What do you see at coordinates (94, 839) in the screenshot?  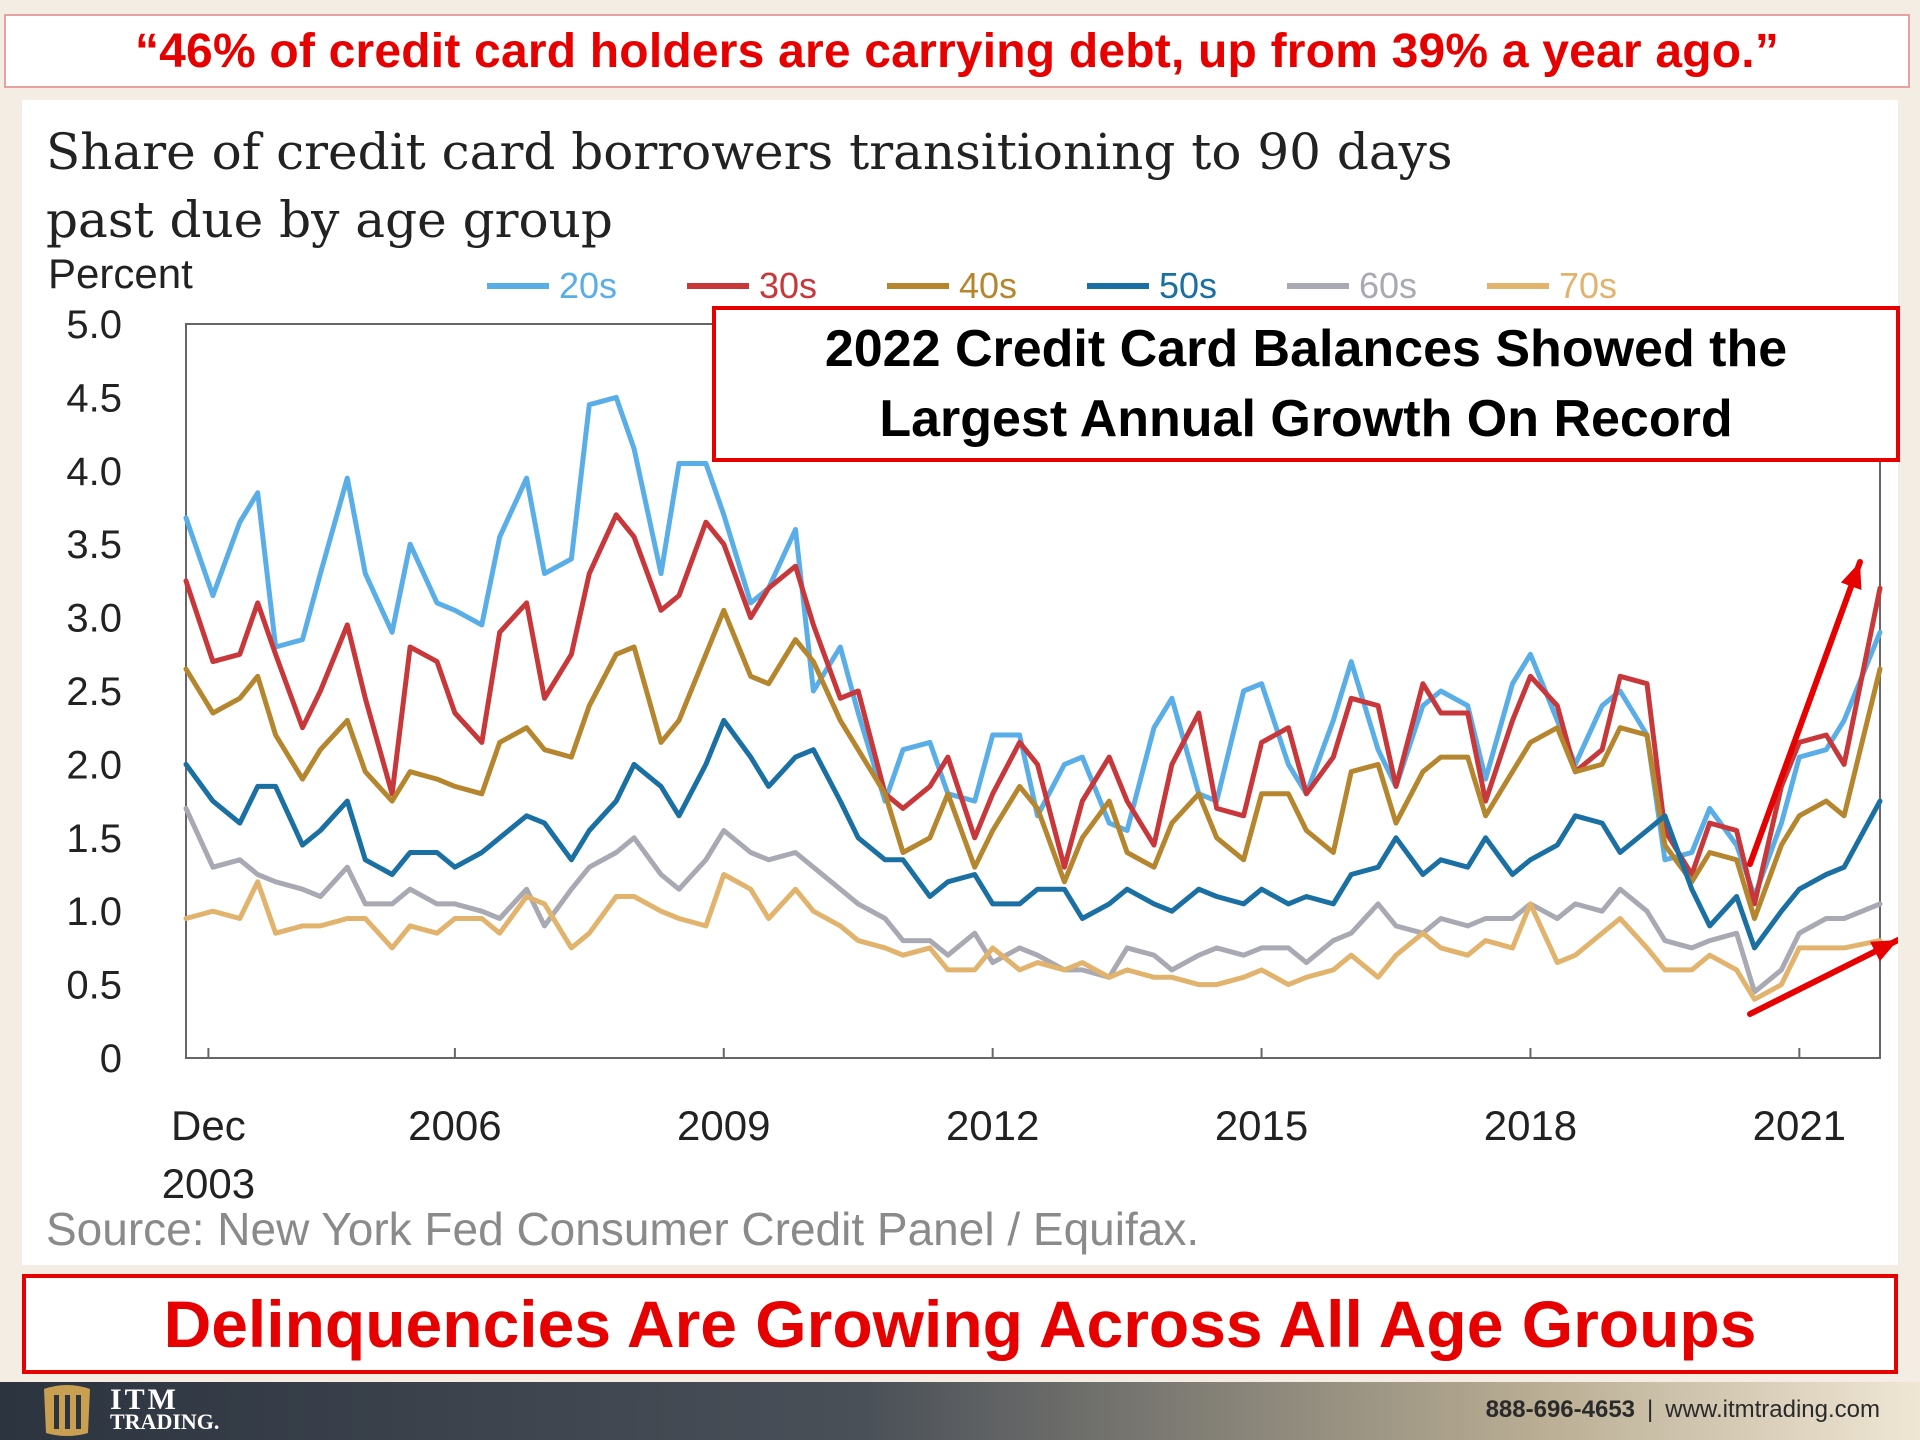 I see `y-tick-label: 1.5` at bounding box center [94, 839].